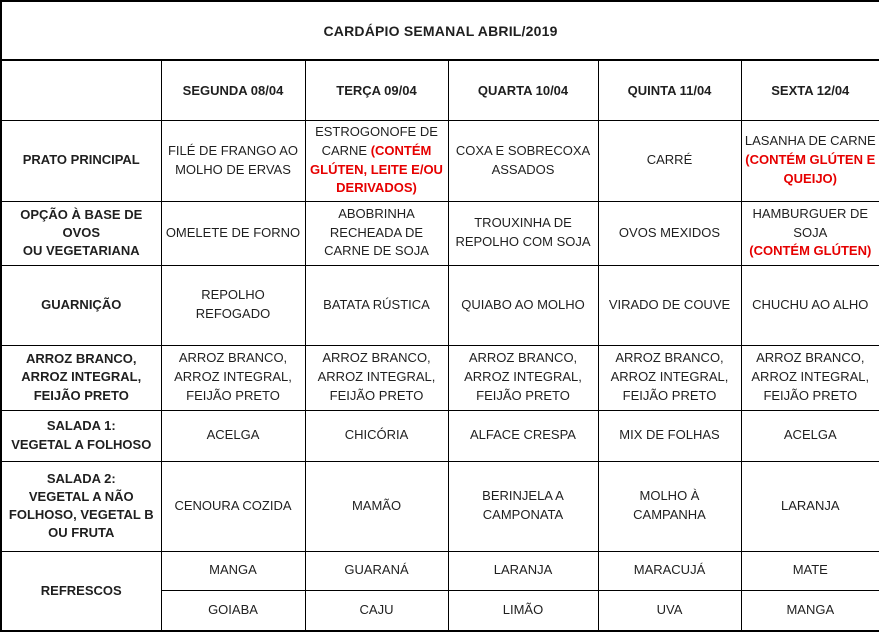 This screenshot has width=879, height=632. I want to click on menu-cell: BERINJELA A CAMPONATA, so click(523, 506).